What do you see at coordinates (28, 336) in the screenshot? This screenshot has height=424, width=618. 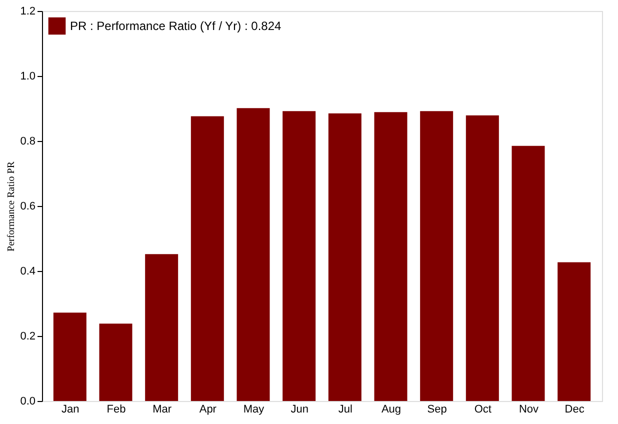 I see `y-tick-label: 0.2` at bounding box center [28, 336].